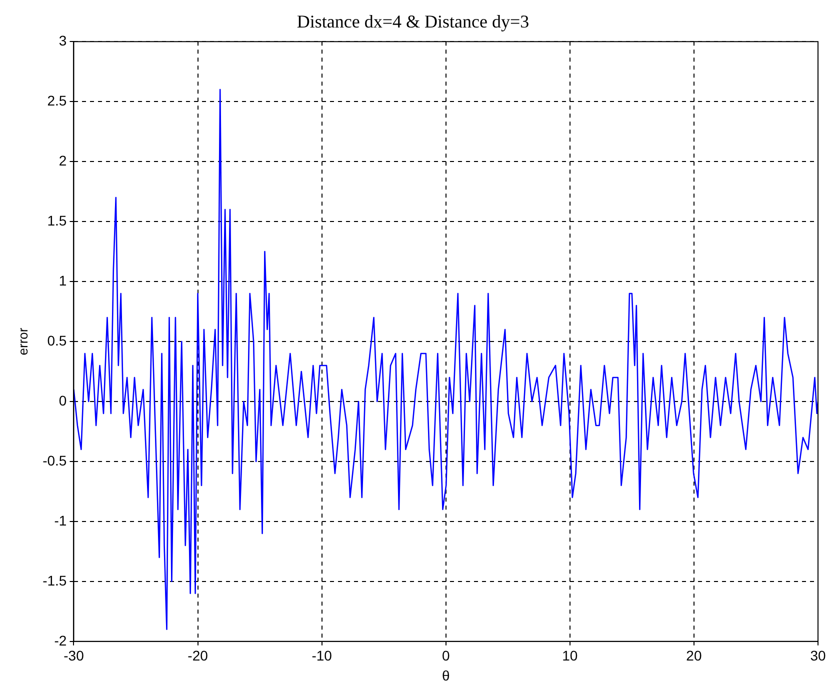 Image resolution: width=838 pixels, height=693 pixels. Describe the element at coordinates (54, 460) in the screenshot. I see `y-tick-label: -0.5` at that location.